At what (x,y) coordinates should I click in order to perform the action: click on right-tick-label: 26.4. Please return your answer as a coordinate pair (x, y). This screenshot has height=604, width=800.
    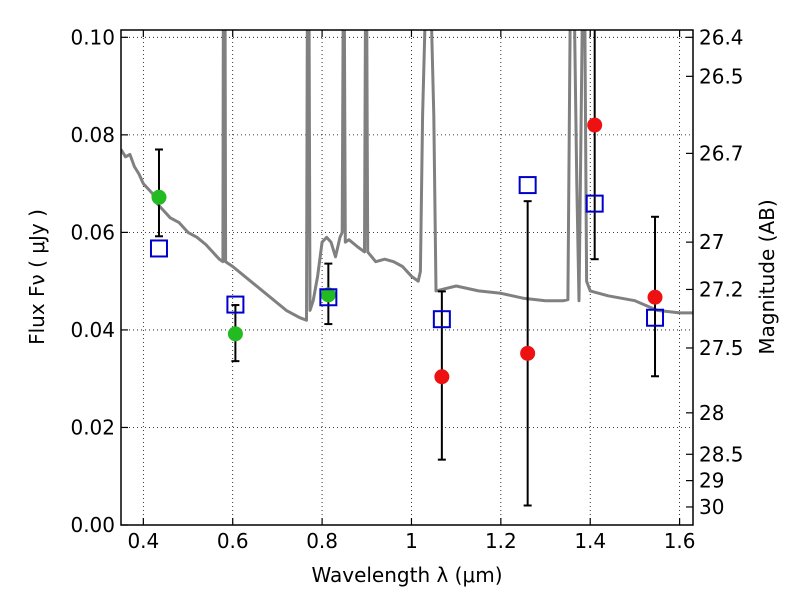
    Looking at the image, I should click on (721, 37).